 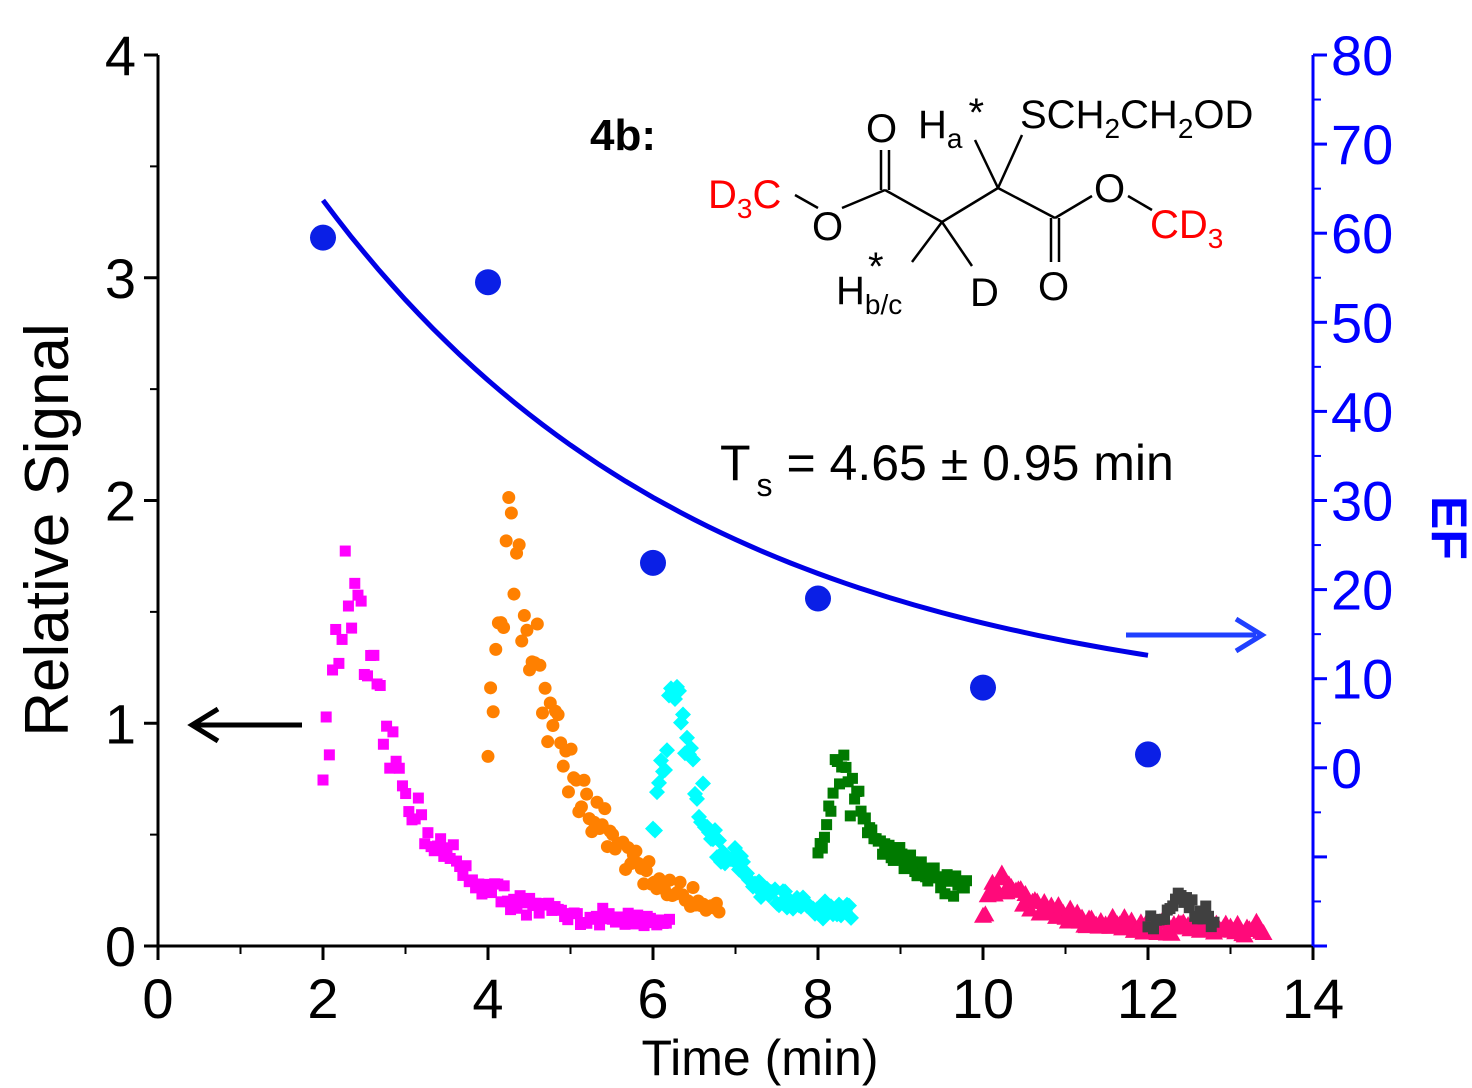 What do you see at coordinates (883, 304) in the screenshot?
I see `mol-hbc-sub: b/c` at bounding box center [883, 304].